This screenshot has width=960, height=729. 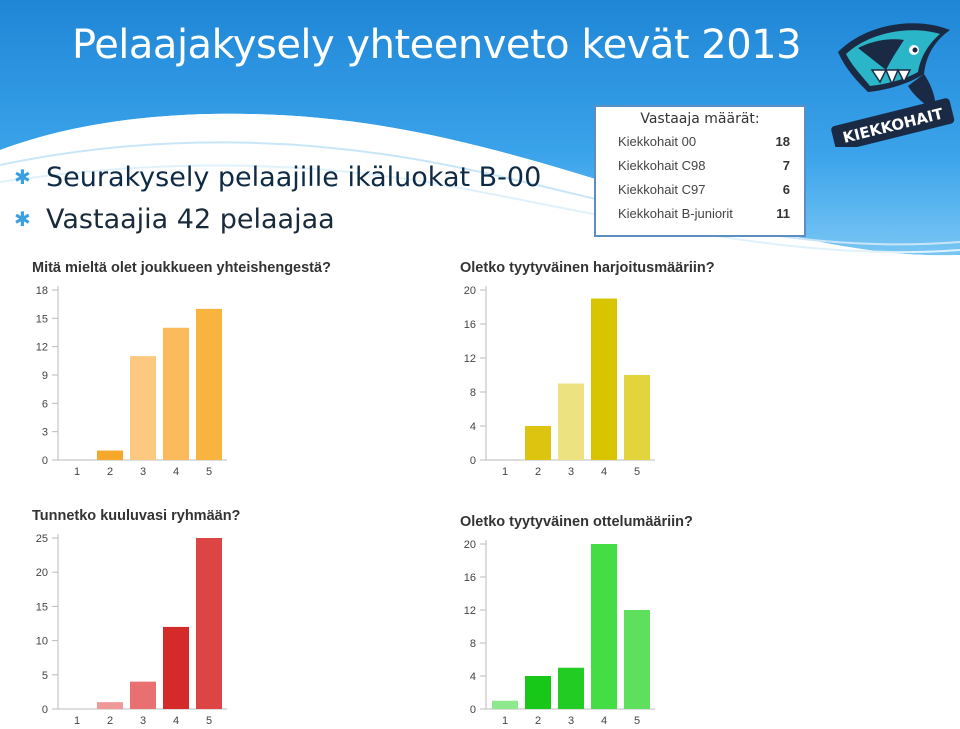 What do you see at coordinates (576, 522) in the screenshot?
I see `chart-title: Oletko tyytyväinen ottelumääriin?` at bounding box center [576, 522].